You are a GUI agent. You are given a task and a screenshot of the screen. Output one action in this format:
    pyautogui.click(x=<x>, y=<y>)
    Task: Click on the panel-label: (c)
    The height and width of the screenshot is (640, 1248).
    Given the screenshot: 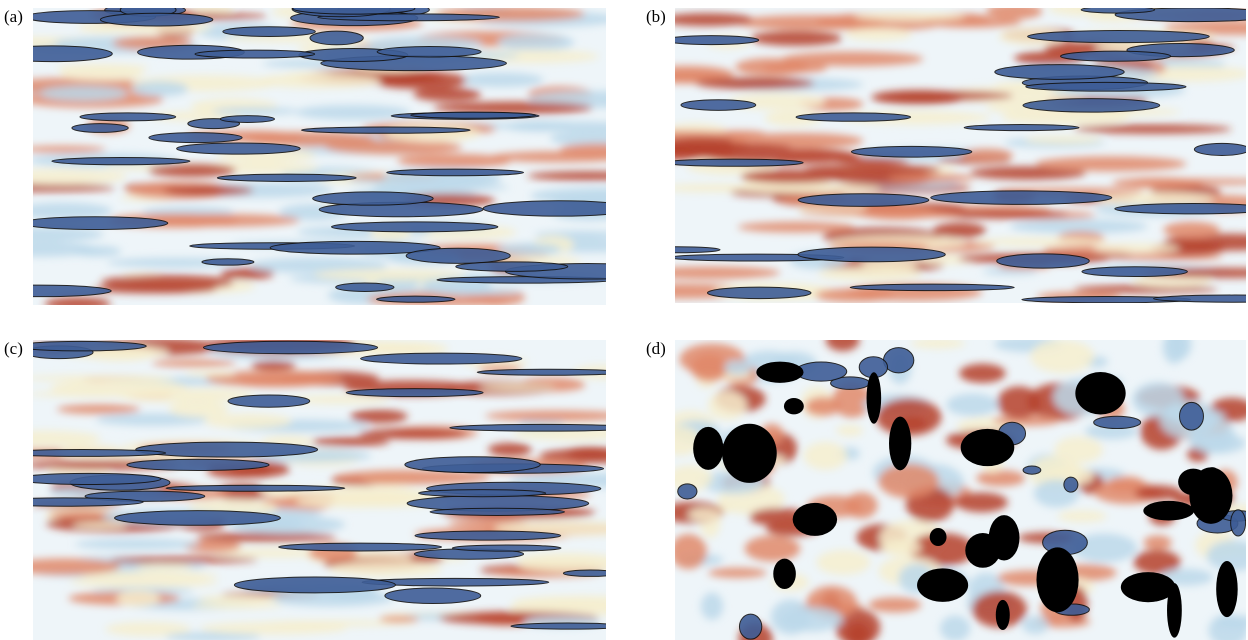 What is the action you would take?
    pyautogui.click(x=13, y=348)
    